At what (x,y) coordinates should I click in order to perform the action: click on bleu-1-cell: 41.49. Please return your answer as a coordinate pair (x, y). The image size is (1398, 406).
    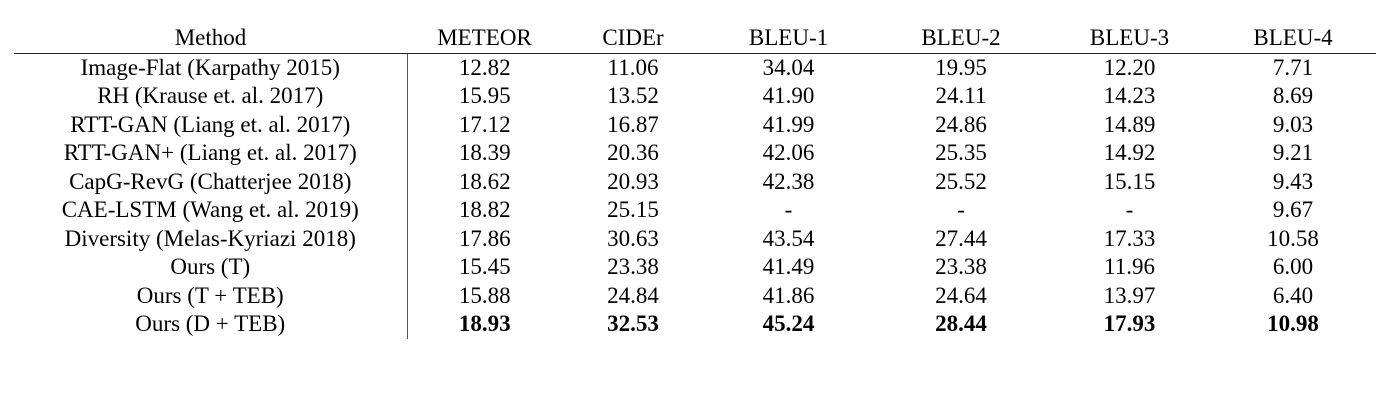
    Looking at the image, I should click on (788, 266).